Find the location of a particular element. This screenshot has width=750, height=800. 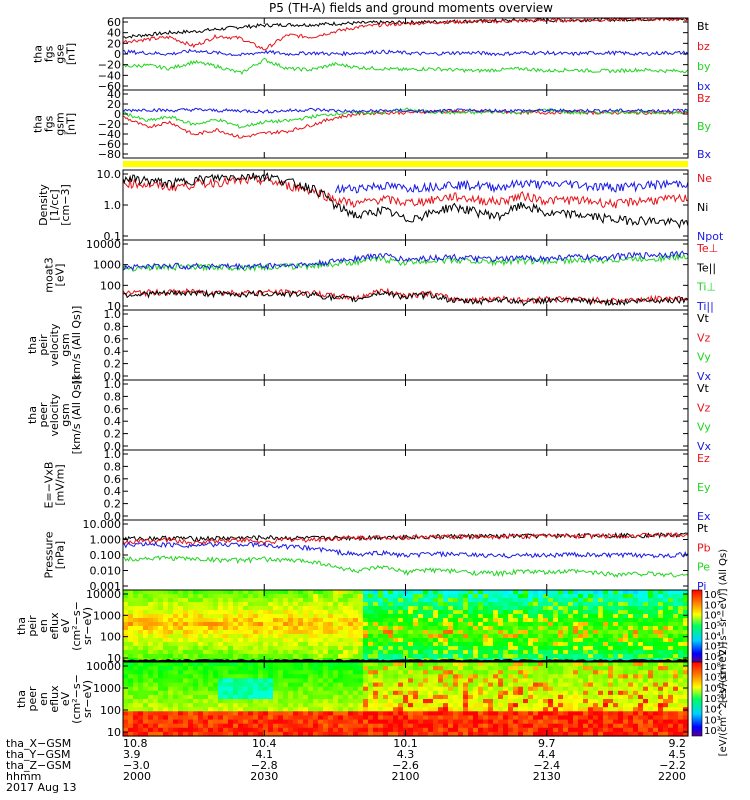

y-tick-label: 0.2 is located at coordinates (113, 434).